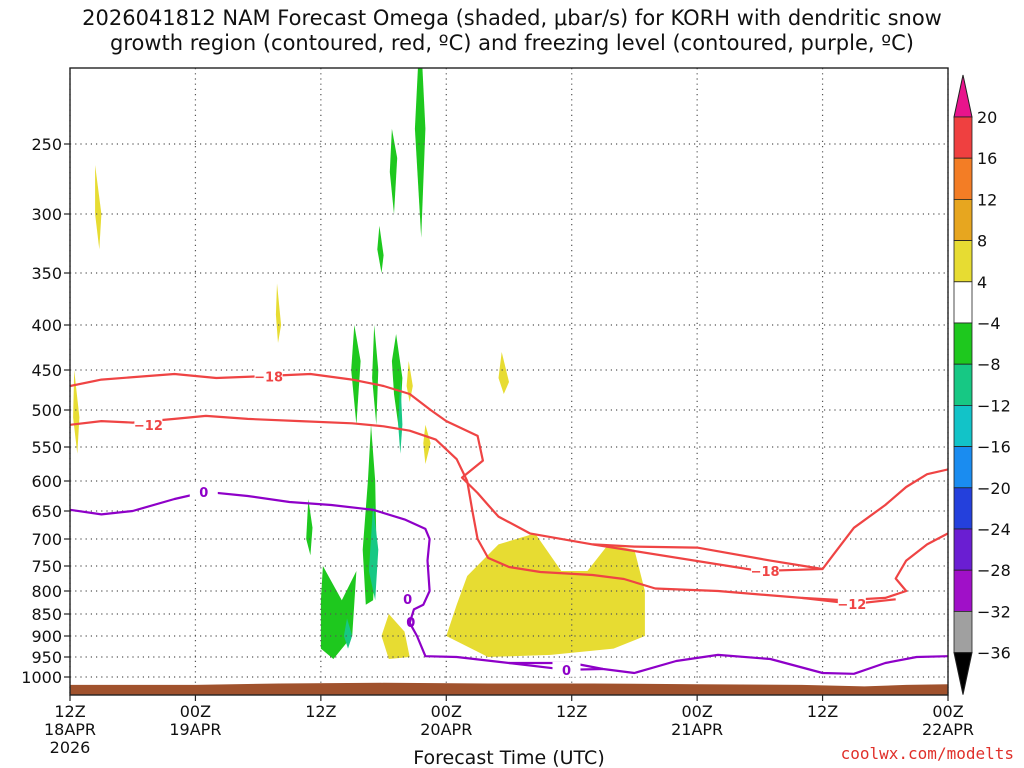 Image resolution: width=1024 pixels, height=768 pixels. What do you see at coordinates (46, 325) in the screenshot?
I see `y-tick-label-400: 400` at bounding box center [46, 325].